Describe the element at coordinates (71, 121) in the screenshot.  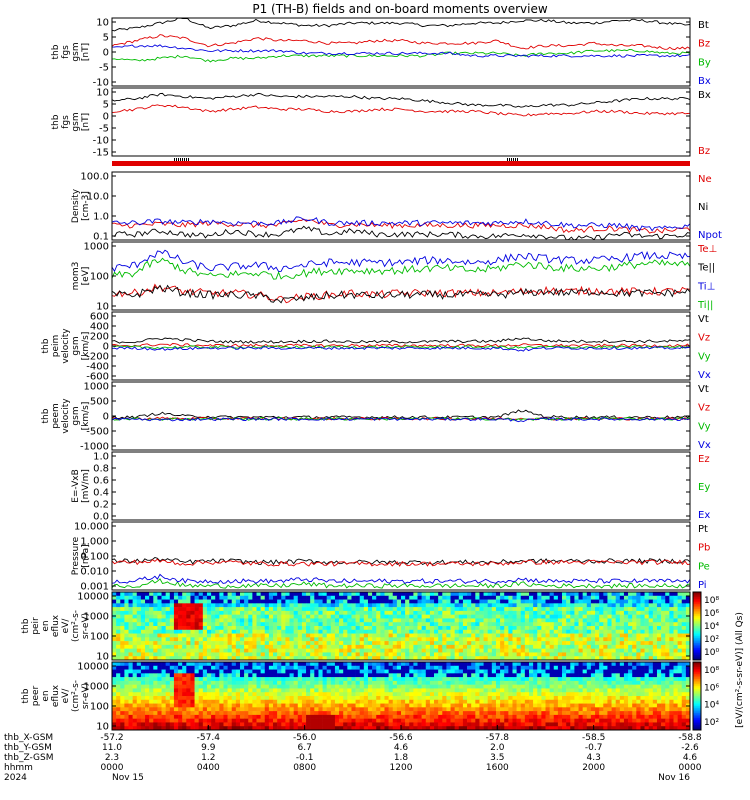
I see `y-axis-label: thb fgs gsm [nT]` at that location.